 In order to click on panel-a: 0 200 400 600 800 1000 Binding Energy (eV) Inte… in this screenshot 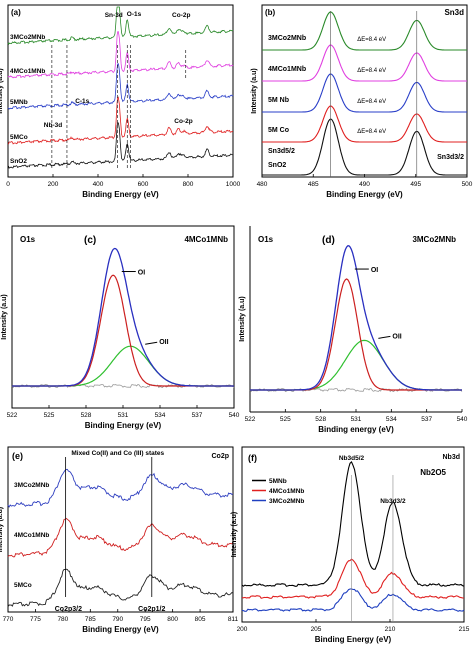, I will do `click(120, 101)`.